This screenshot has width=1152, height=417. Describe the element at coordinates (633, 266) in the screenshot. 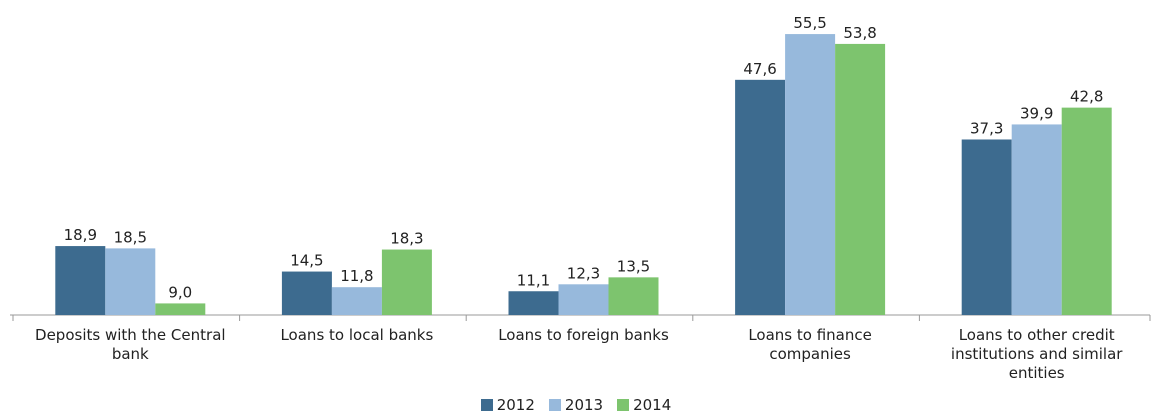

I see `value-label: 13,5` at that location.